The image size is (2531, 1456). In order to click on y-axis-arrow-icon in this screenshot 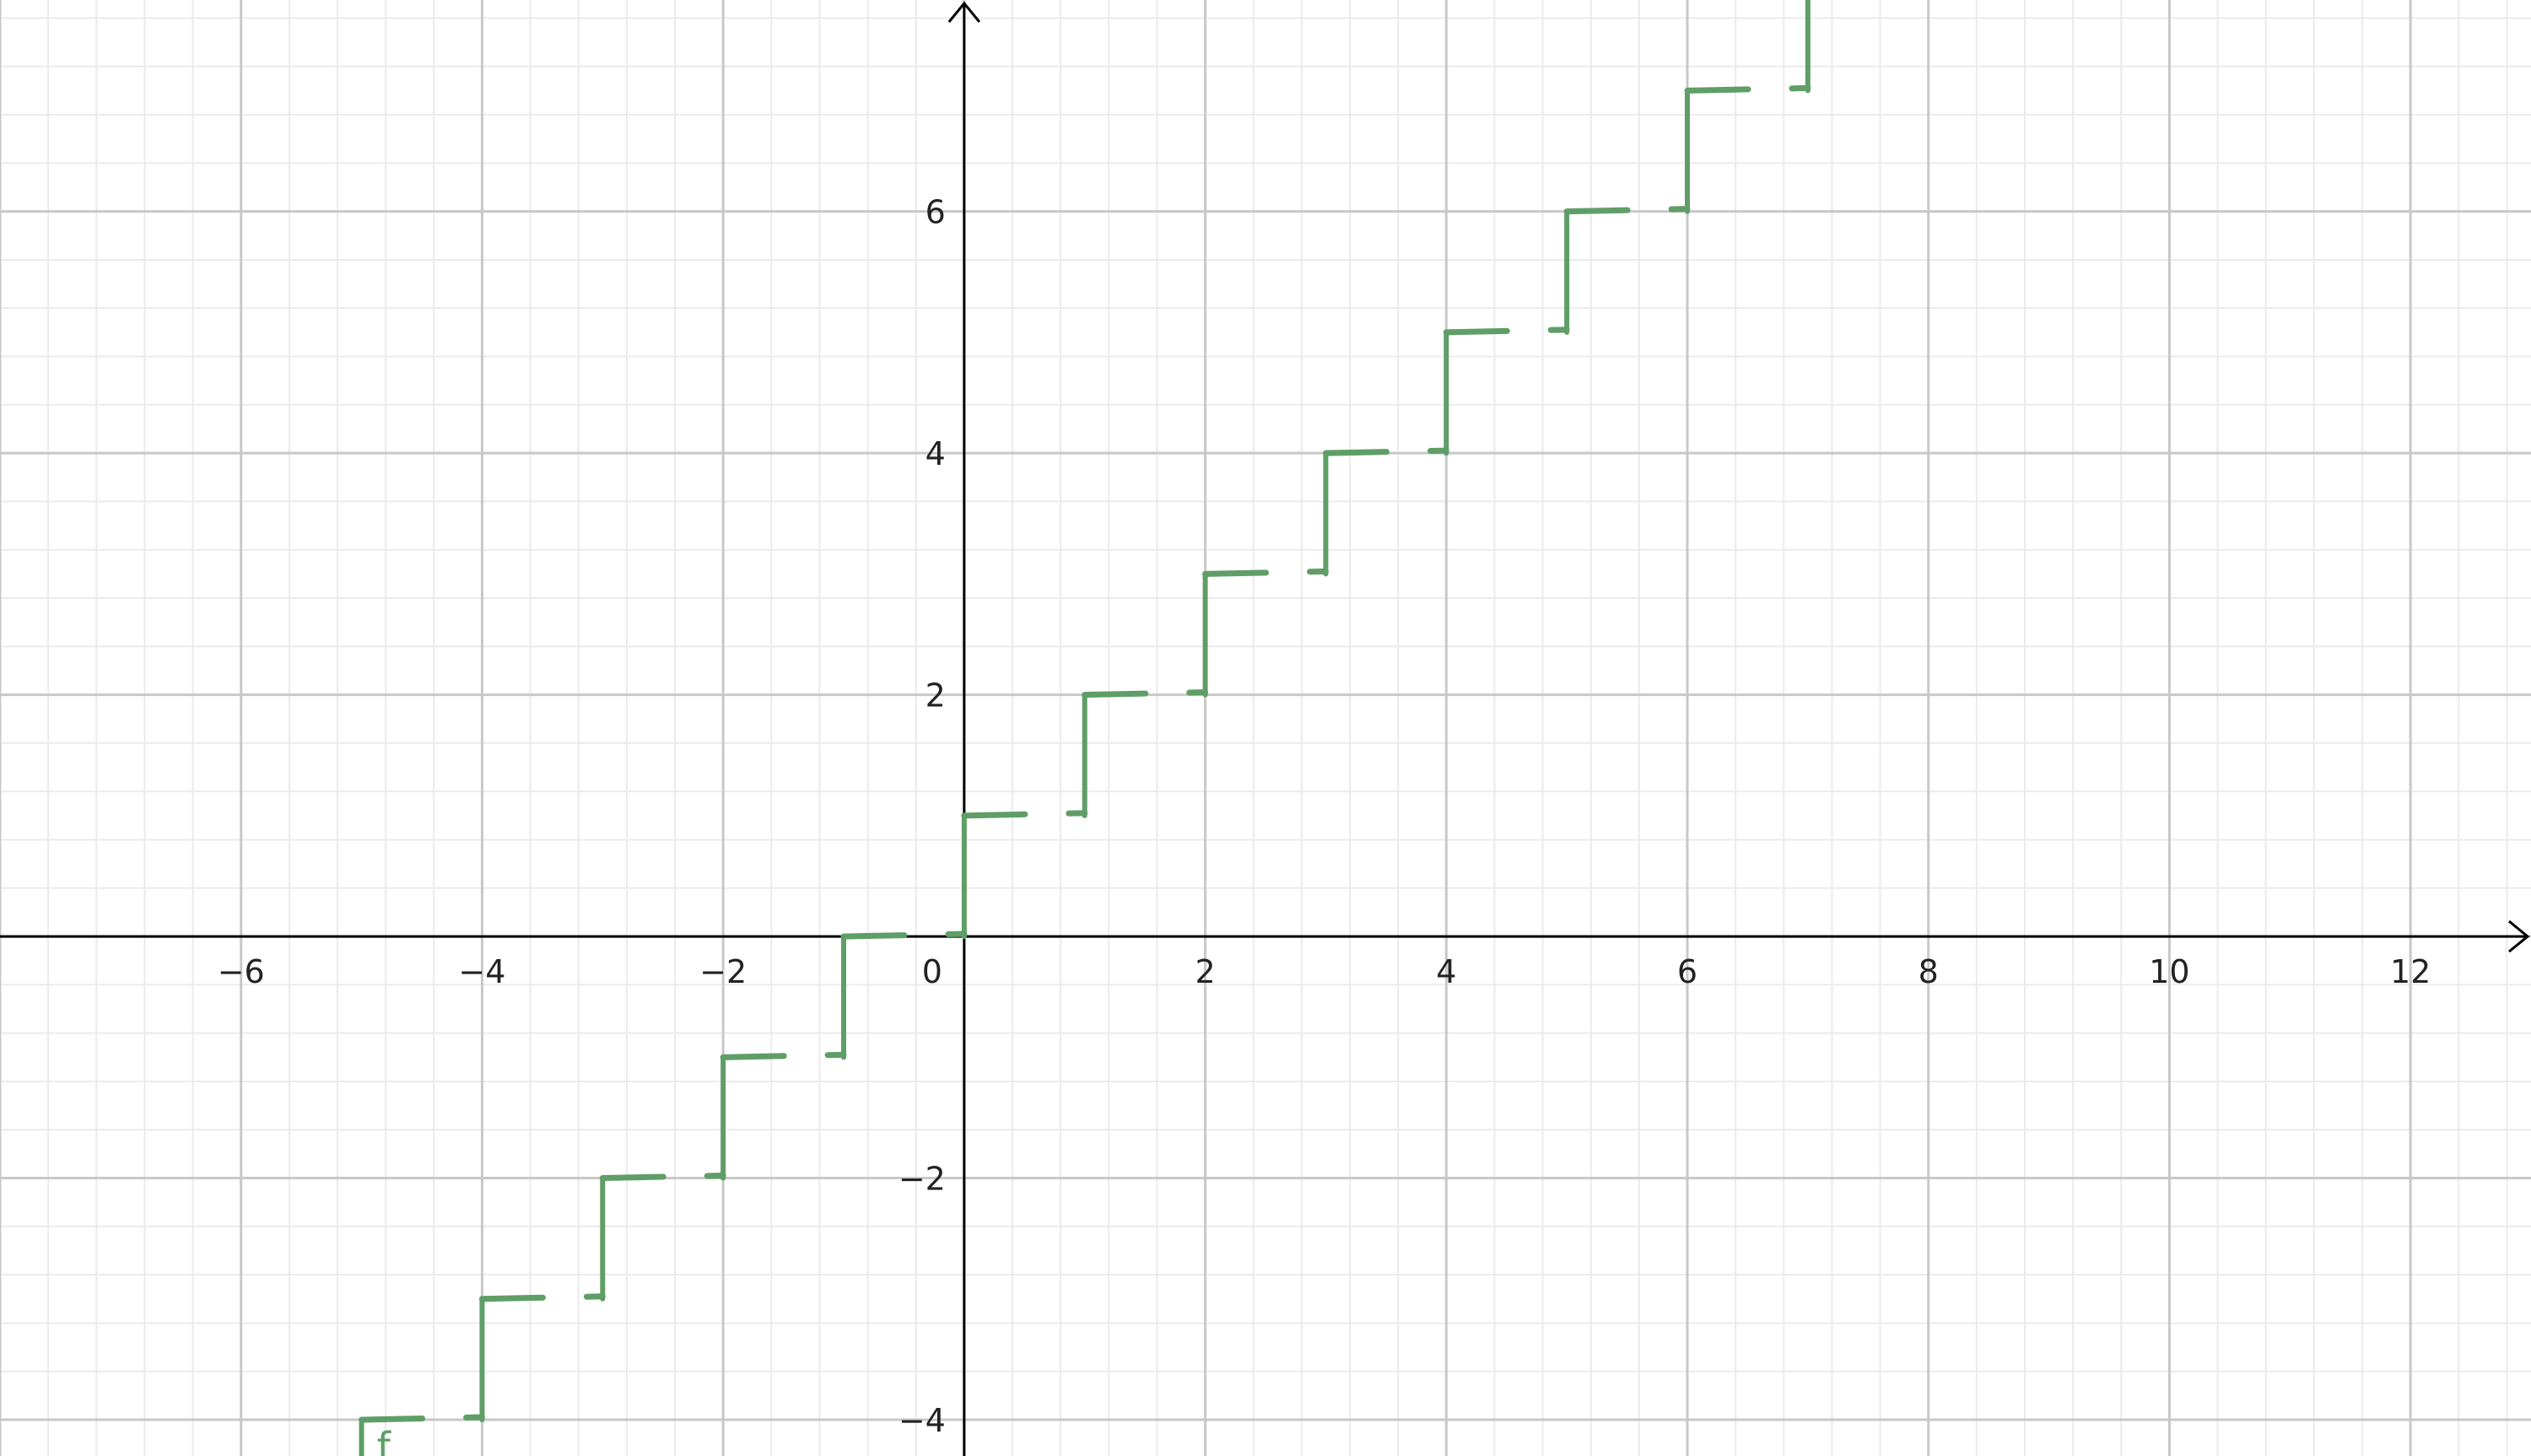, I will do `click(964, 12)`.